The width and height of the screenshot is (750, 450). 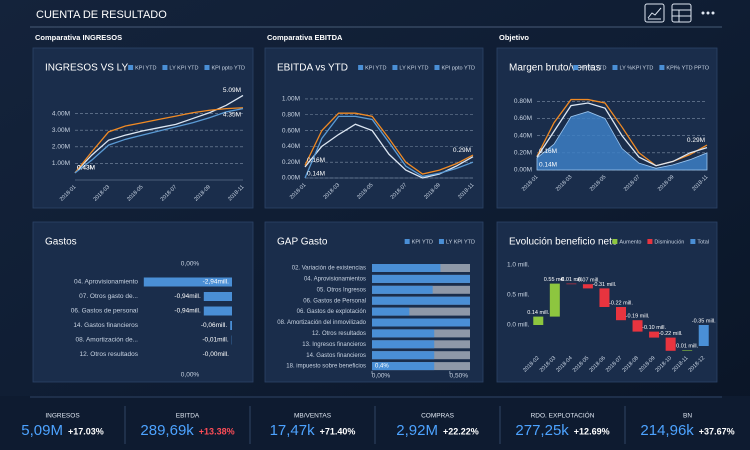 What do you see at coordinates (232, 114) in the screenshot?
I see `data-label: 4.35M` at bounding box center [232, 114].